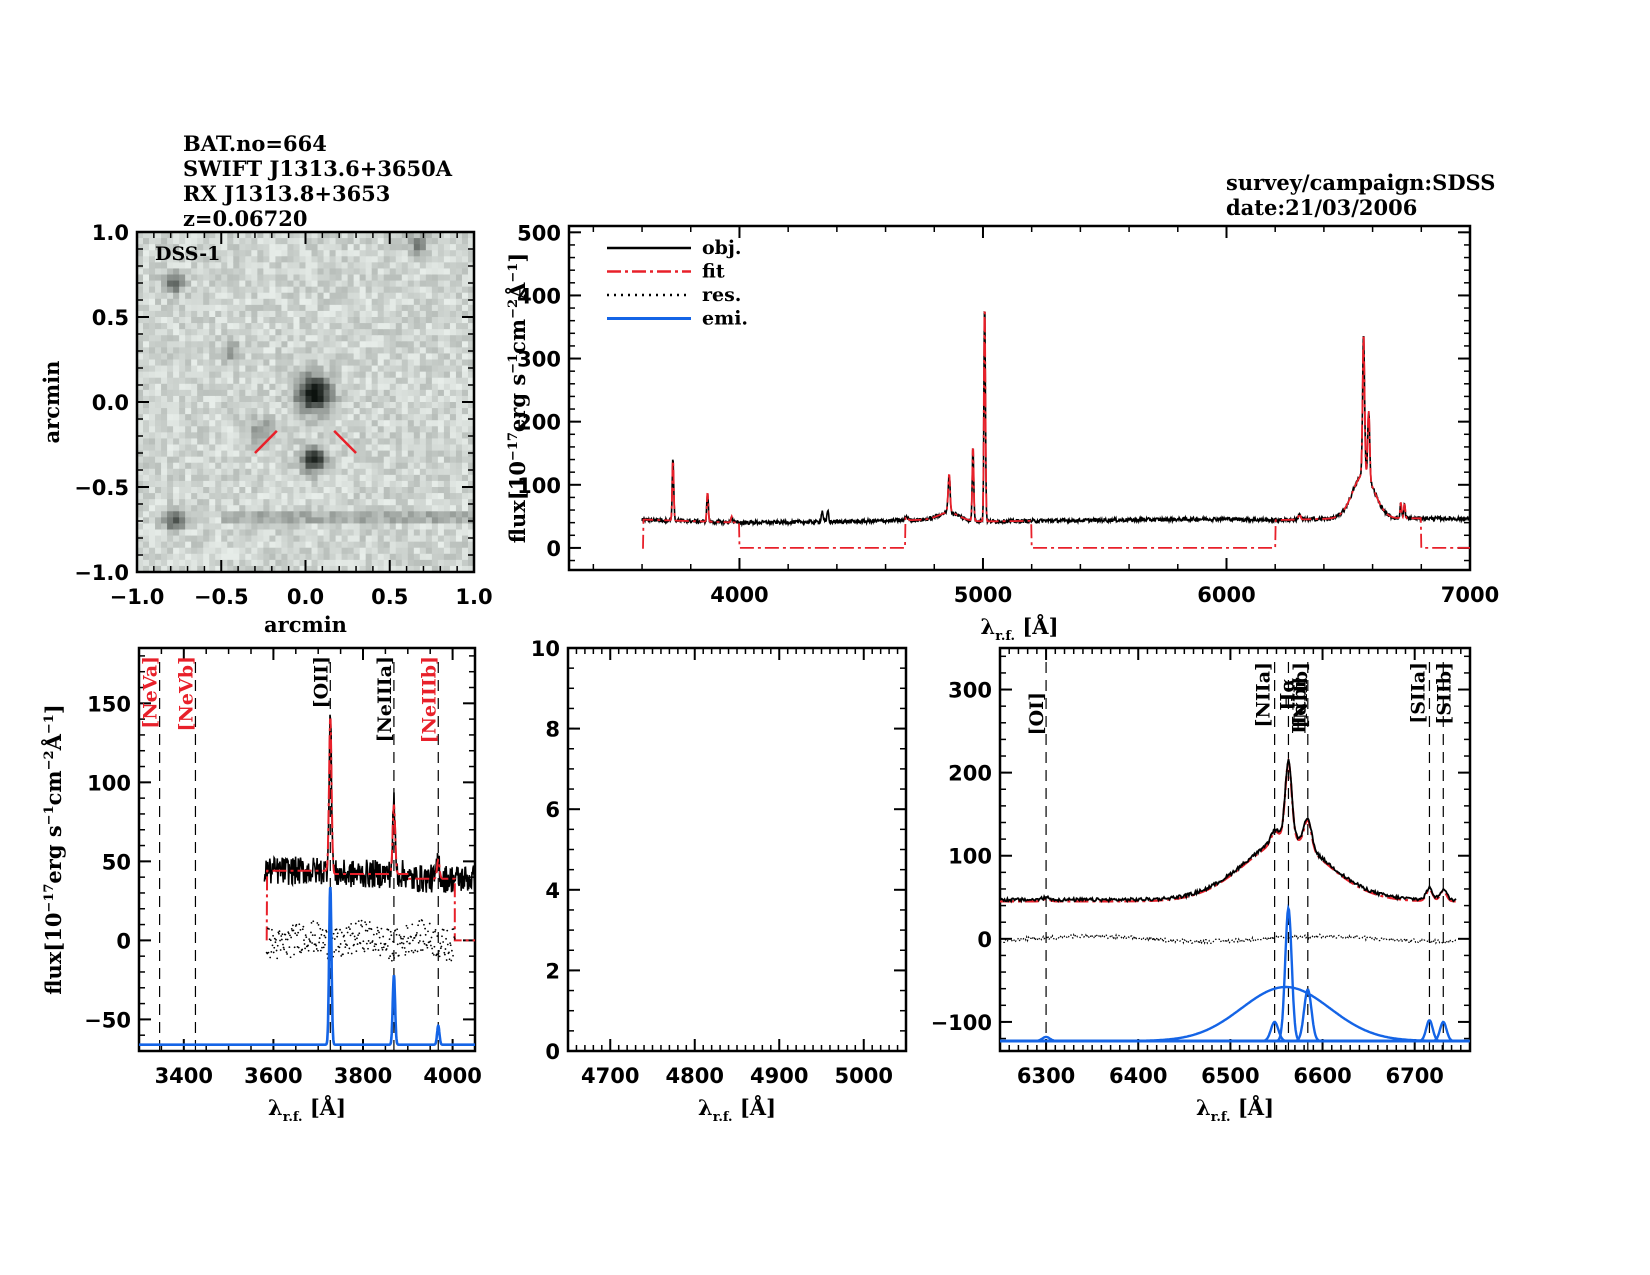  I want to click on legend-label-fit: fit, so click(713, 272).